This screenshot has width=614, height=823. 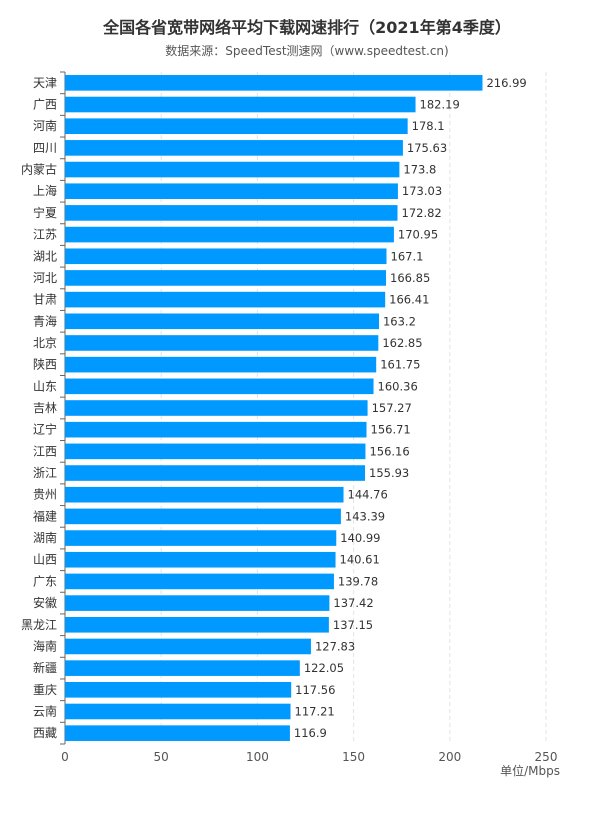 I want to click on category-label: 广东, so click(x=45, y=581).